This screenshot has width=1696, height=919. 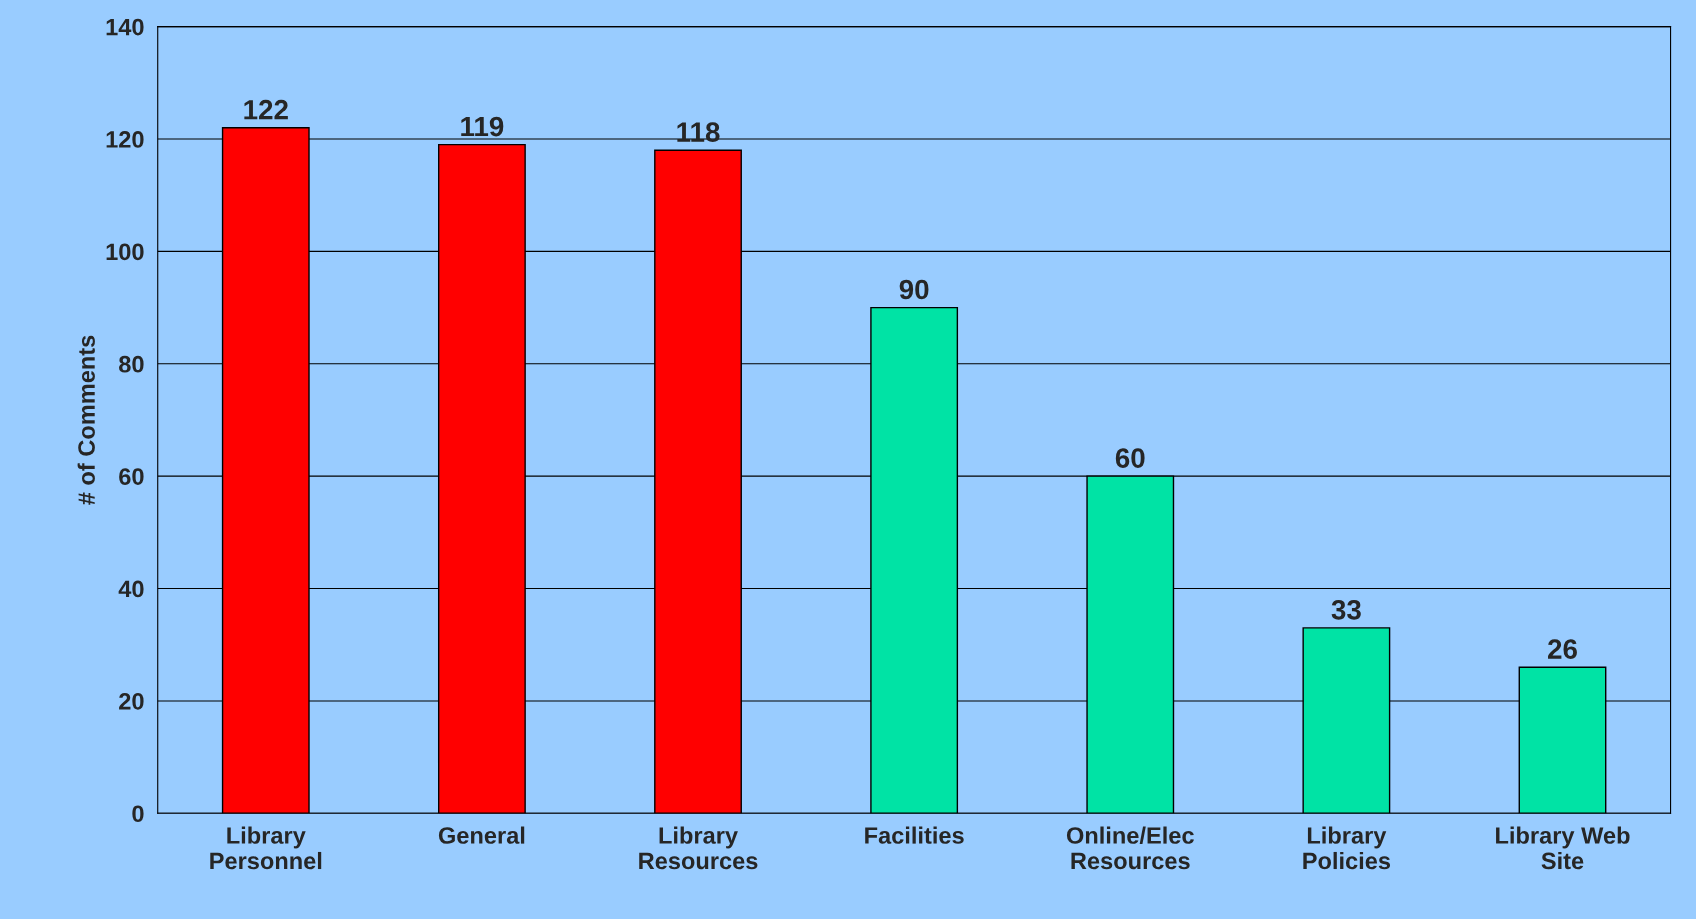 I want to click on x-tick-label: Facilities, so click(x=914, y=835).